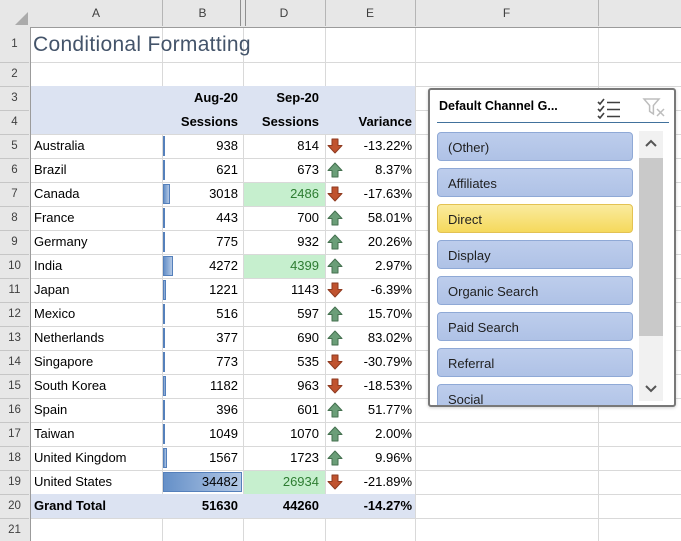  What do you see at coordinates (308, 145) in the screenshot?
I see `sep-sessions-cell: 814` at bounding box center [308, 145].